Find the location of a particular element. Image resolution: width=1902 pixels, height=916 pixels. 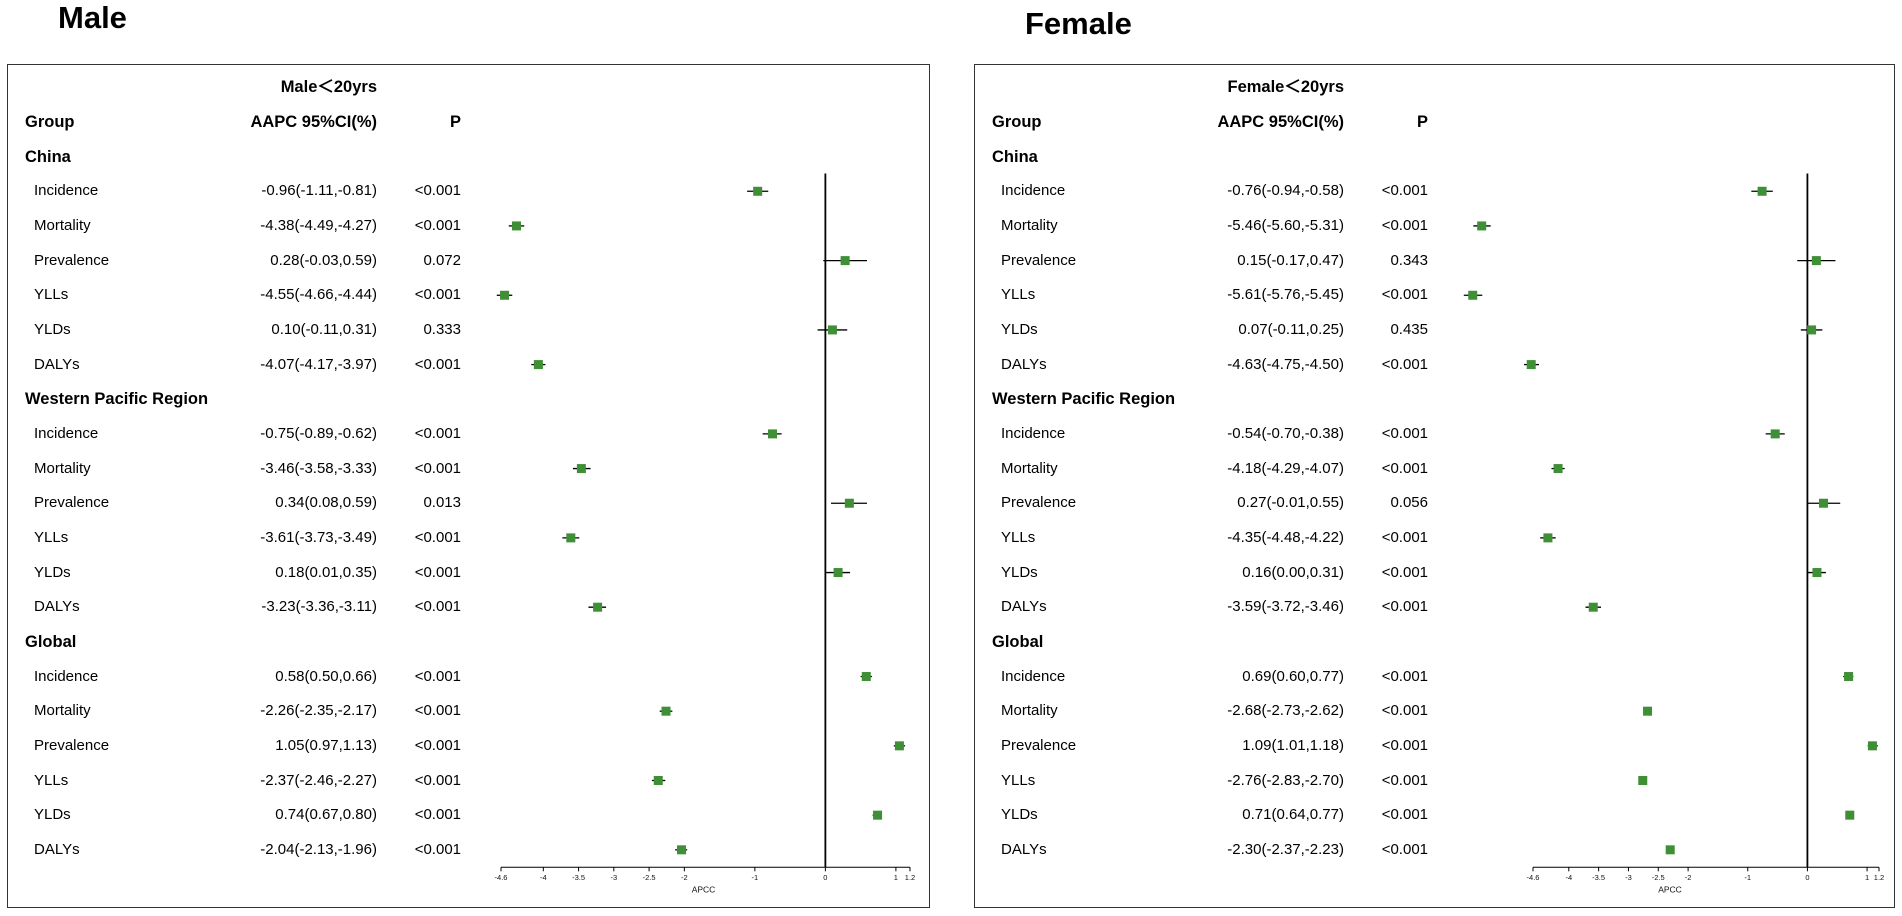

row-aapc-ci: -2.30(-2.37,-2.23) is located at coordinates (1285, 849).